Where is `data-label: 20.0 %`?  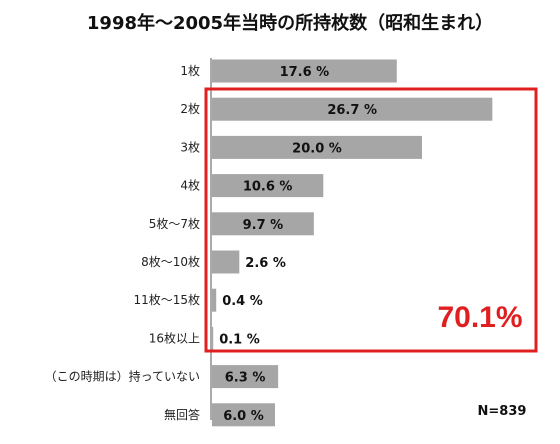 data-label: 20.0 % is located at coordinates (317, 148).